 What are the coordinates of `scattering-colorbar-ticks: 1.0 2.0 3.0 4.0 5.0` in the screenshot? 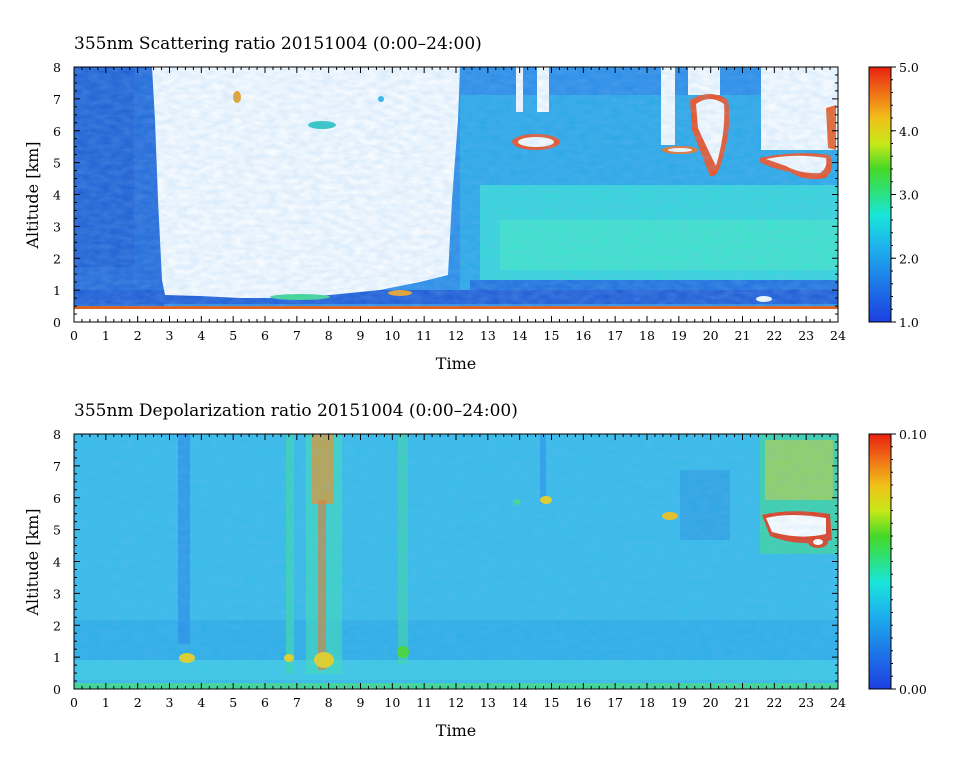 It's located at (905, 195).